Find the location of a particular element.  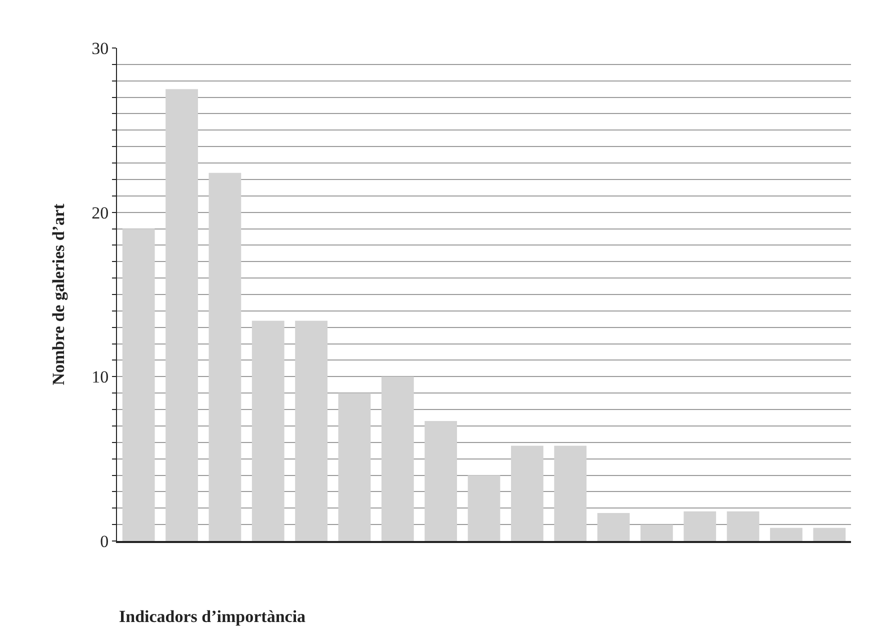

y-axis-title: Nombre de galeries d’art is located at coordinates (58, 294).